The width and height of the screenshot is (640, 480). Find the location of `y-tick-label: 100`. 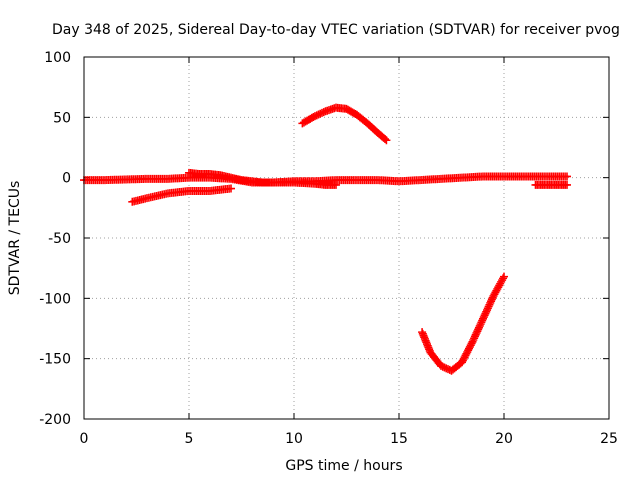

y-tick-label: 100 is located at coordinates (57, 58).